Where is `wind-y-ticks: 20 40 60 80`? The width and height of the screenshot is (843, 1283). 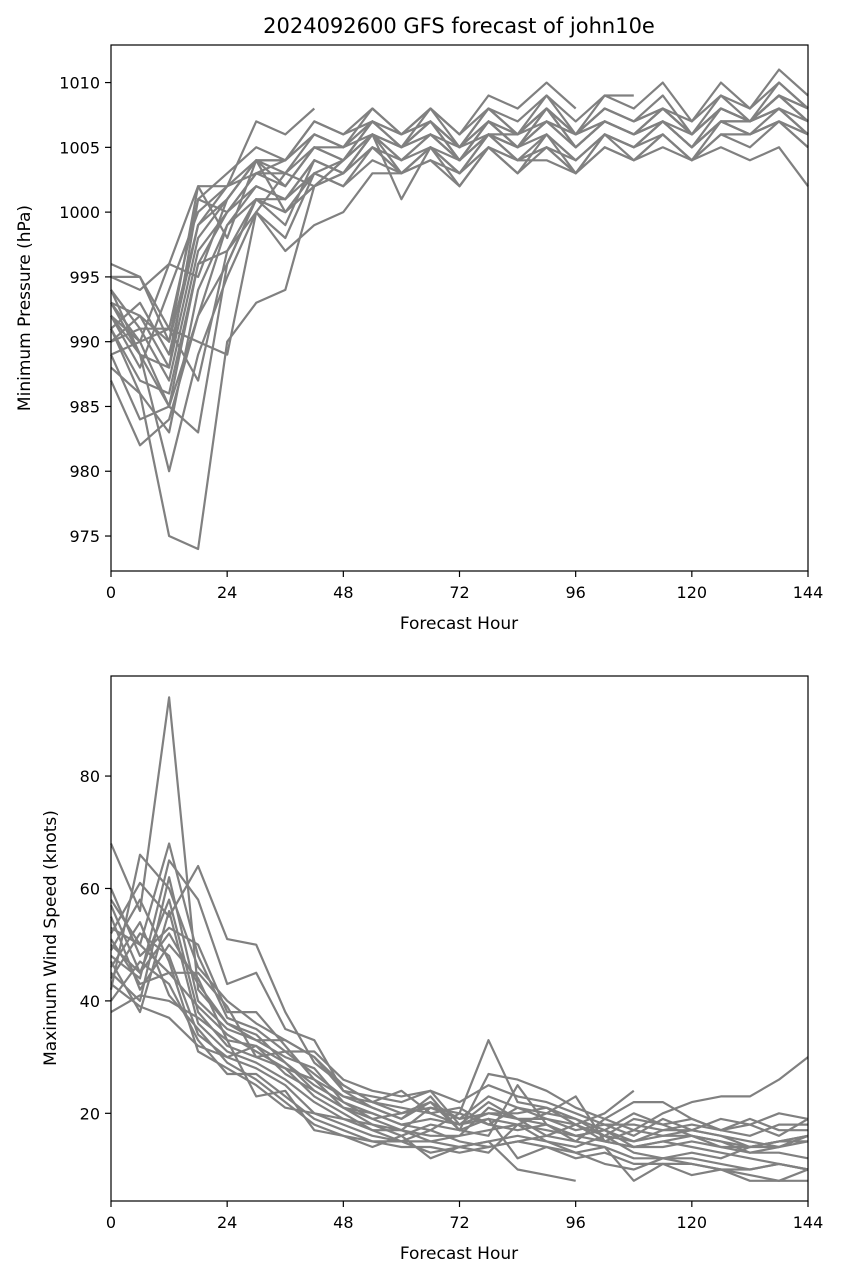
wind-y-ticks: 20 40 60 80 is located at coordinates (95, 945).